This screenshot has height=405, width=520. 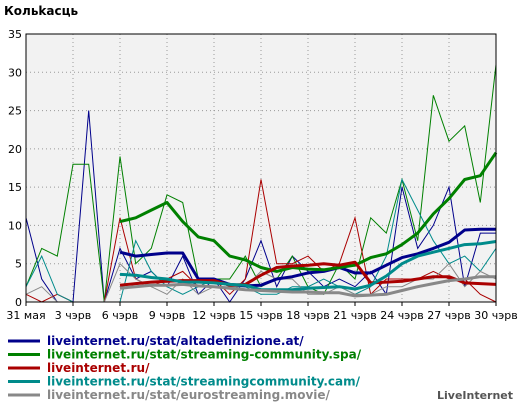 What do you see at coordinates (18, 302) in the screenshot?
I see `y-tick-label: 0` at bounding box center [18, 302].